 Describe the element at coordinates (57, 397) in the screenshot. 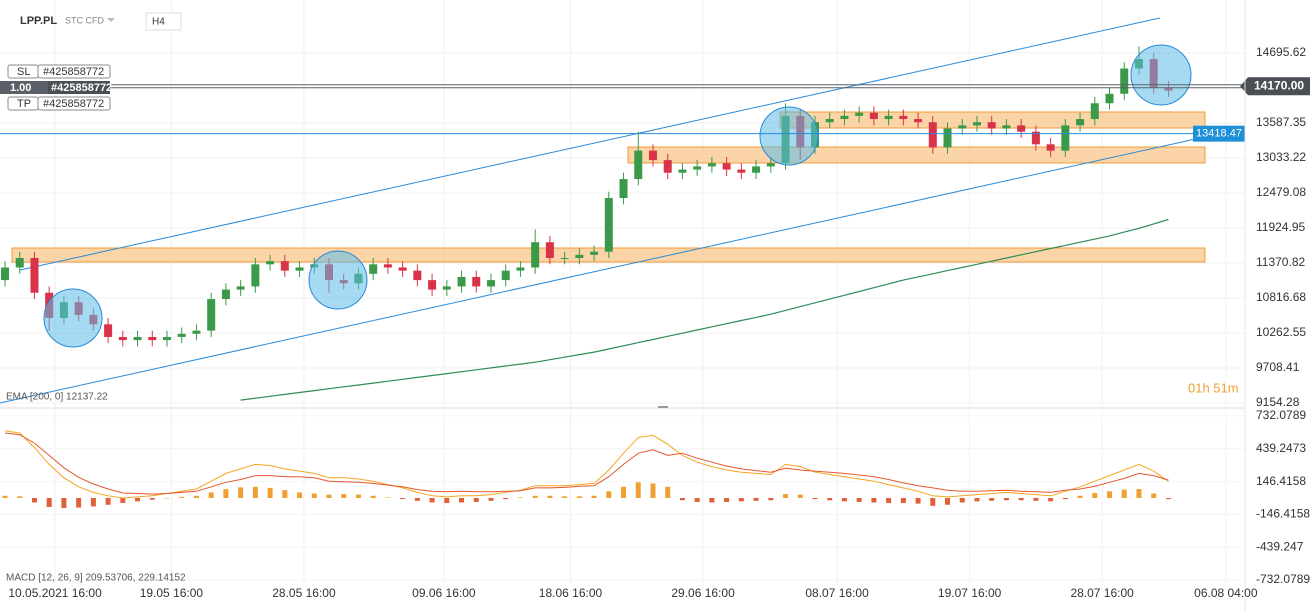

I see `ema-legend: EMA [200, 0] 12137.22` at that location.